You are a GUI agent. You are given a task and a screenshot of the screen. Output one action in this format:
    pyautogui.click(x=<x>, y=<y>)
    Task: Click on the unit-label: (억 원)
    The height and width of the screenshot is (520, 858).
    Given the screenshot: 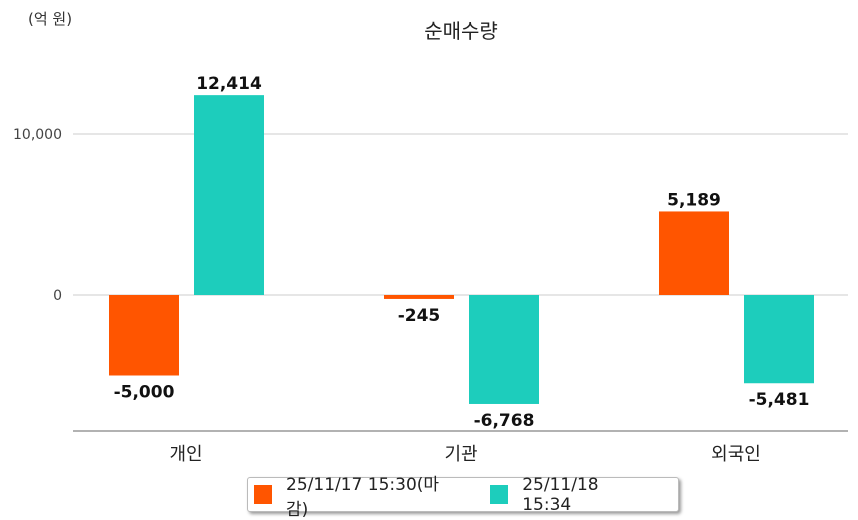 What is the action you would take?
    pyautogui.click(x=50, y=19)
    